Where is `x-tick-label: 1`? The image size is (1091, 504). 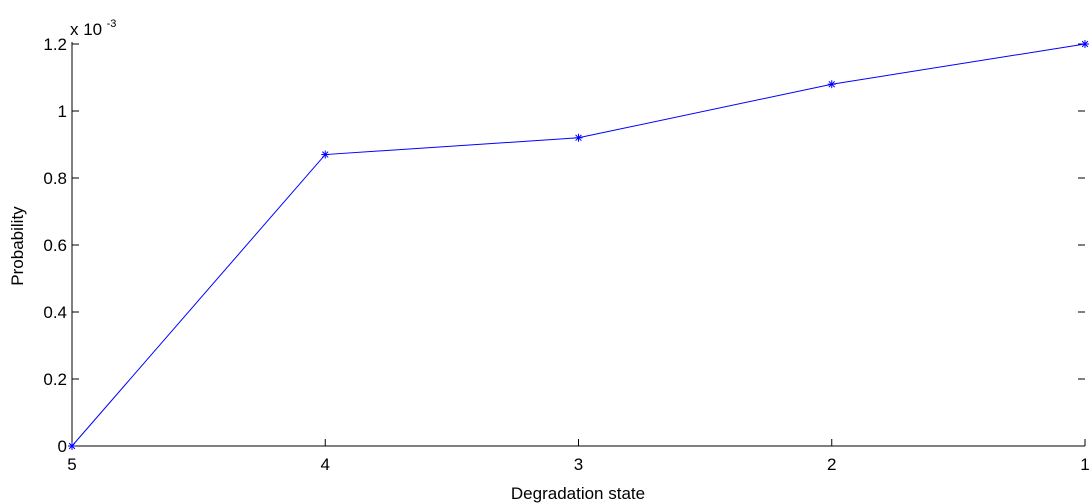 x-tick-label: 1 is located at coordinates (1084, 464).